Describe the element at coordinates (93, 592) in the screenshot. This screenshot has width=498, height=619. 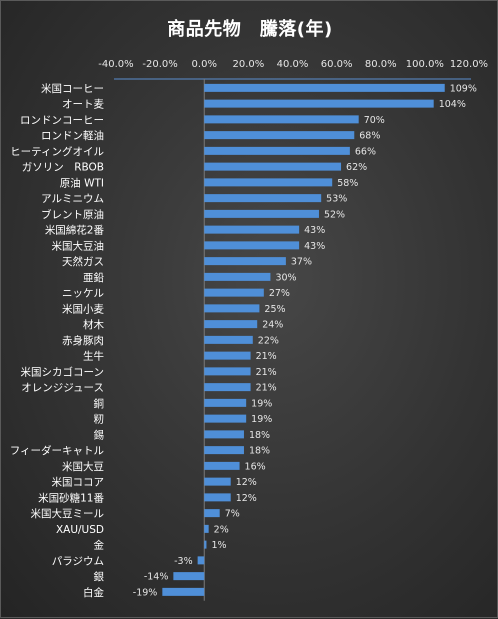
I see `category-label: 白金` at that location.